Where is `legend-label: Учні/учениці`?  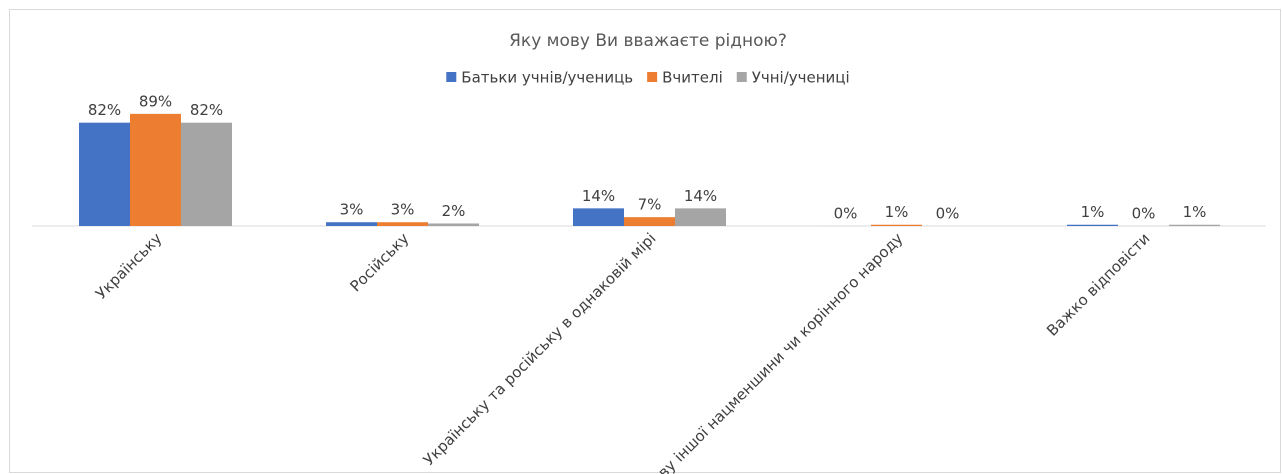
legend-label: Учні/учениці is located at coordinates (801, 78).